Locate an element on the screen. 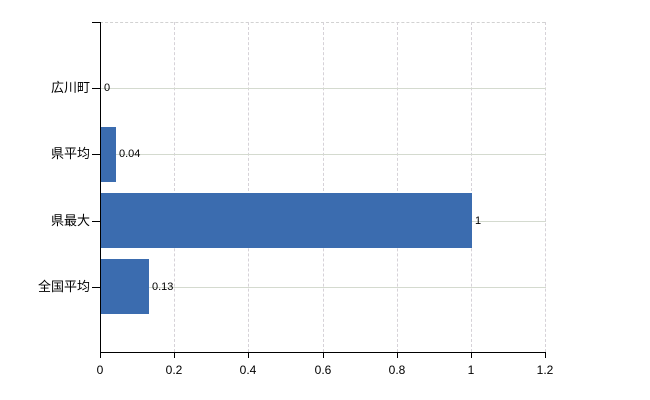  x-axis-tick-label: 0 is located at coordinates (100, 370).